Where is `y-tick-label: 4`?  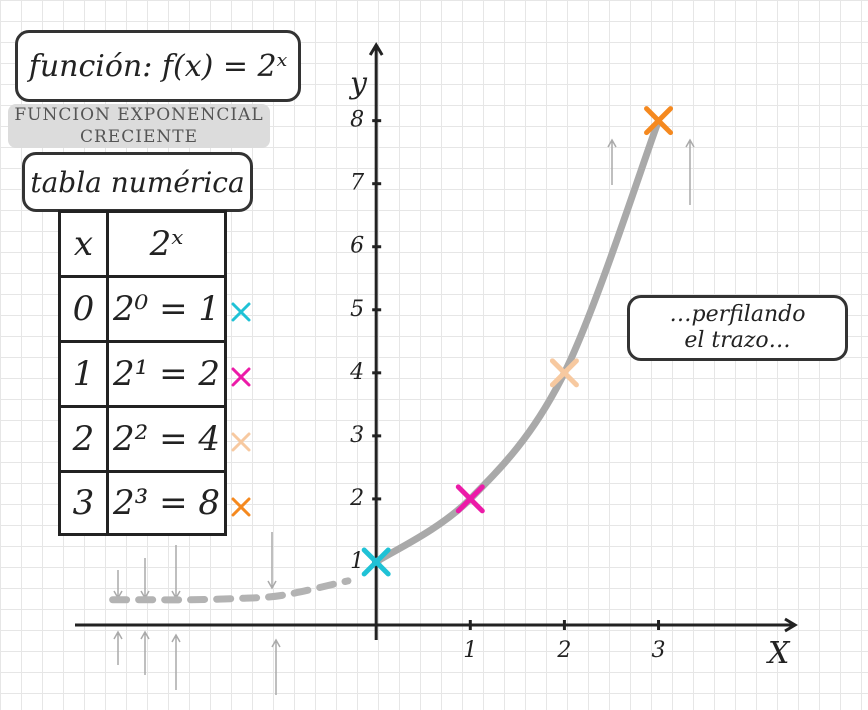
y-tick-label: 4 is located at coordinates (356, 372).